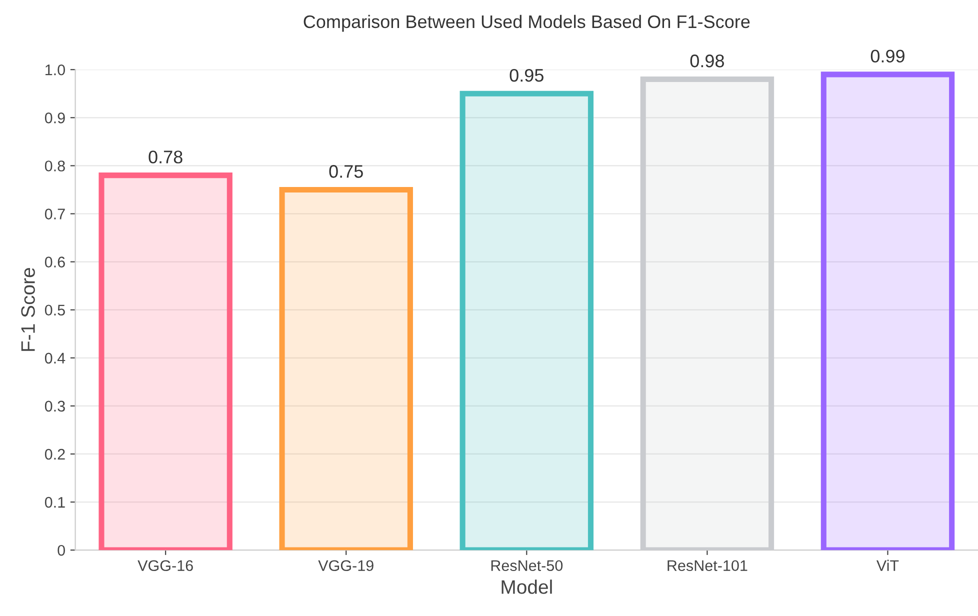 The image size is (978, 616). Describe the element at coordinates (61, 550) in the screenshot. I see `y-tick-label: 0` at that location.